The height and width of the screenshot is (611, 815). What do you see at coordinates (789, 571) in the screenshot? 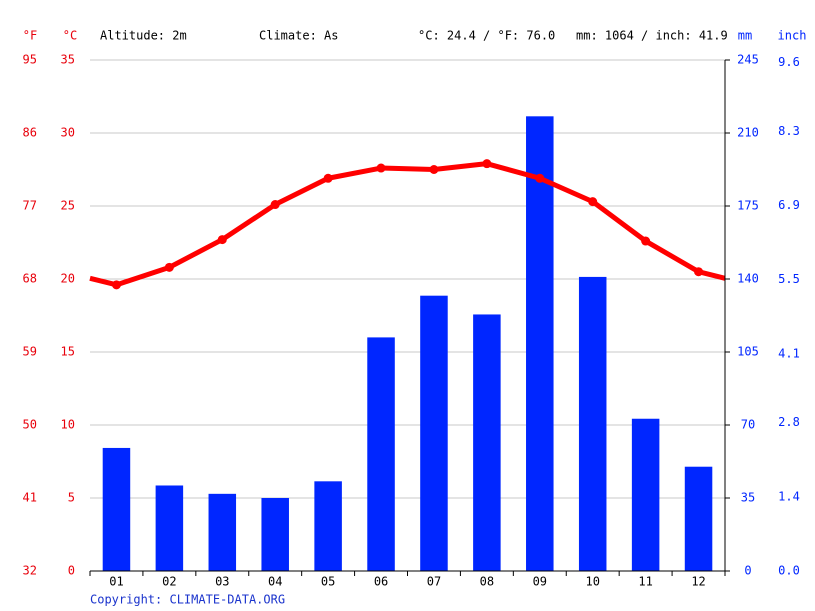
I see `inch-tick-label: 0.0` at bounding box center [789, 571].